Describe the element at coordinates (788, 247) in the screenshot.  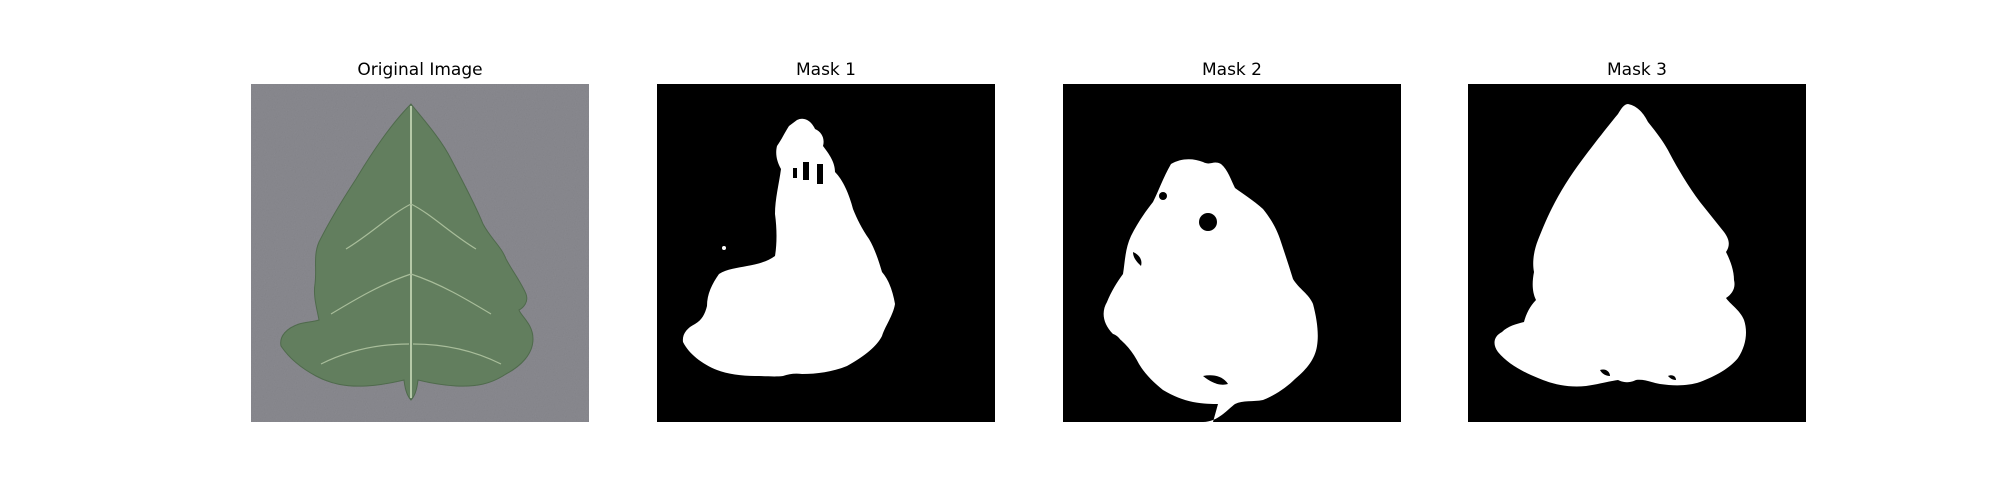
I see `mask-1-region` at that location.